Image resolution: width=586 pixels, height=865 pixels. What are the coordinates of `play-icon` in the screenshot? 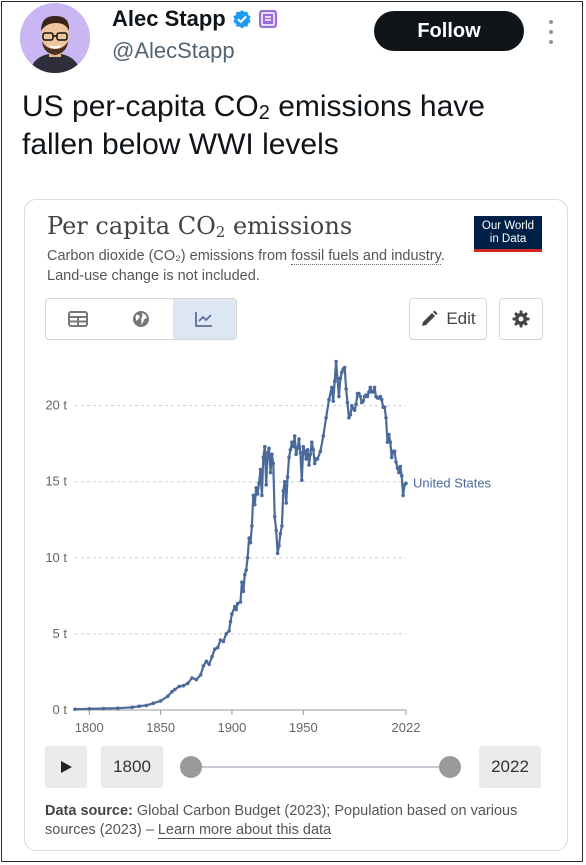 It's located at (66, 767).